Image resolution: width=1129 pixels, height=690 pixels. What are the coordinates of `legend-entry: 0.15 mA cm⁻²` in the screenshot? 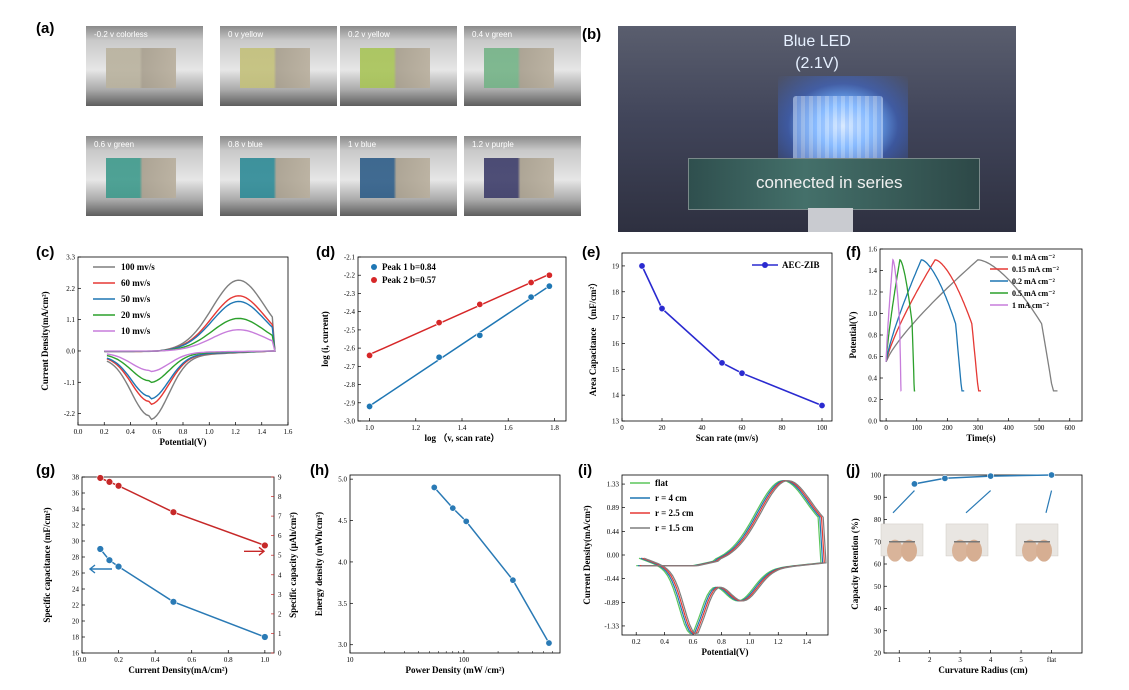 It's located at (1035, 269).